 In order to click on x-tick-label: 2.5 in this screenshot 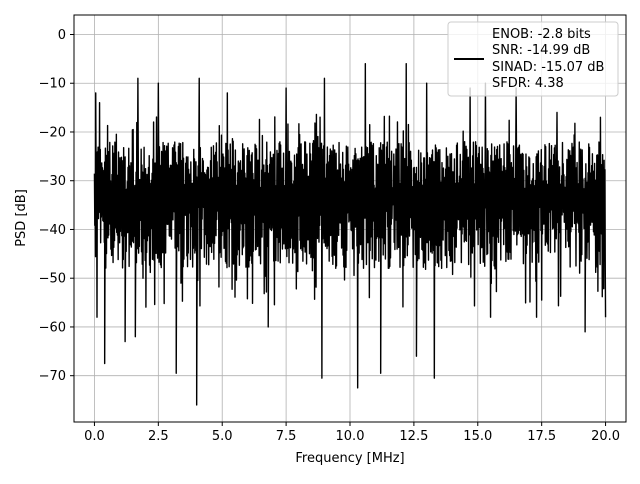, I will do `click(158, 436)`.